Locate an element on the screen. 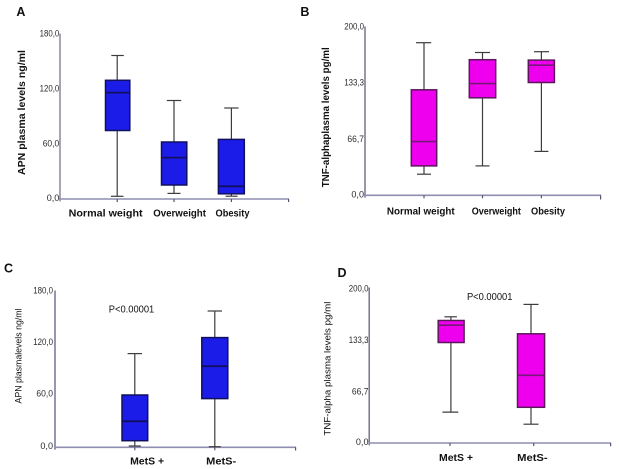 This screenshot has height=469, width=619. svg-text: APN plasma levels ng/ml is located at coordinates (22, 112).